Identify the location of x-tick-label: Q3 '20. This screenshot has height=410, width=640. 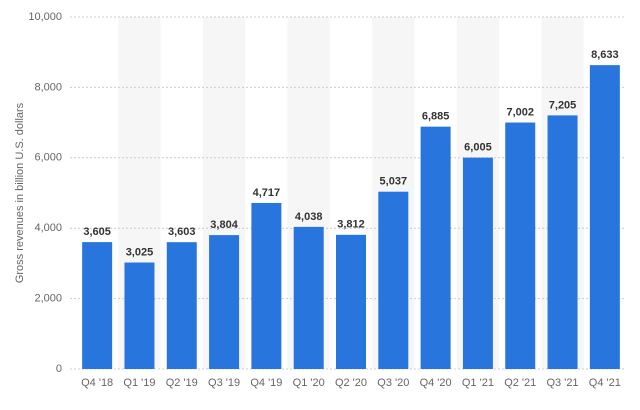
(393, 383).